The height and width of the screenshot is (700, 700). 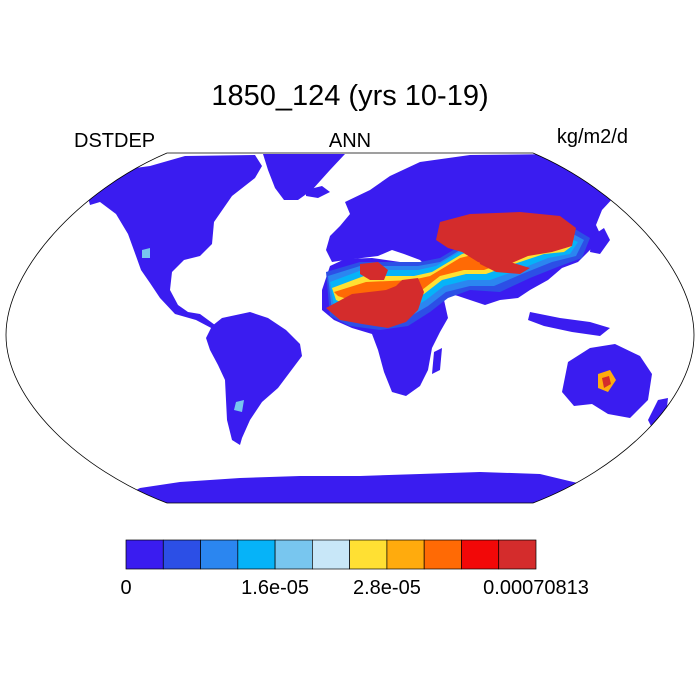 What do you see at coordinates (592, 137) in the screenshot?
I see `units-label: kg/m2/d` at bounding box center [592, 137].